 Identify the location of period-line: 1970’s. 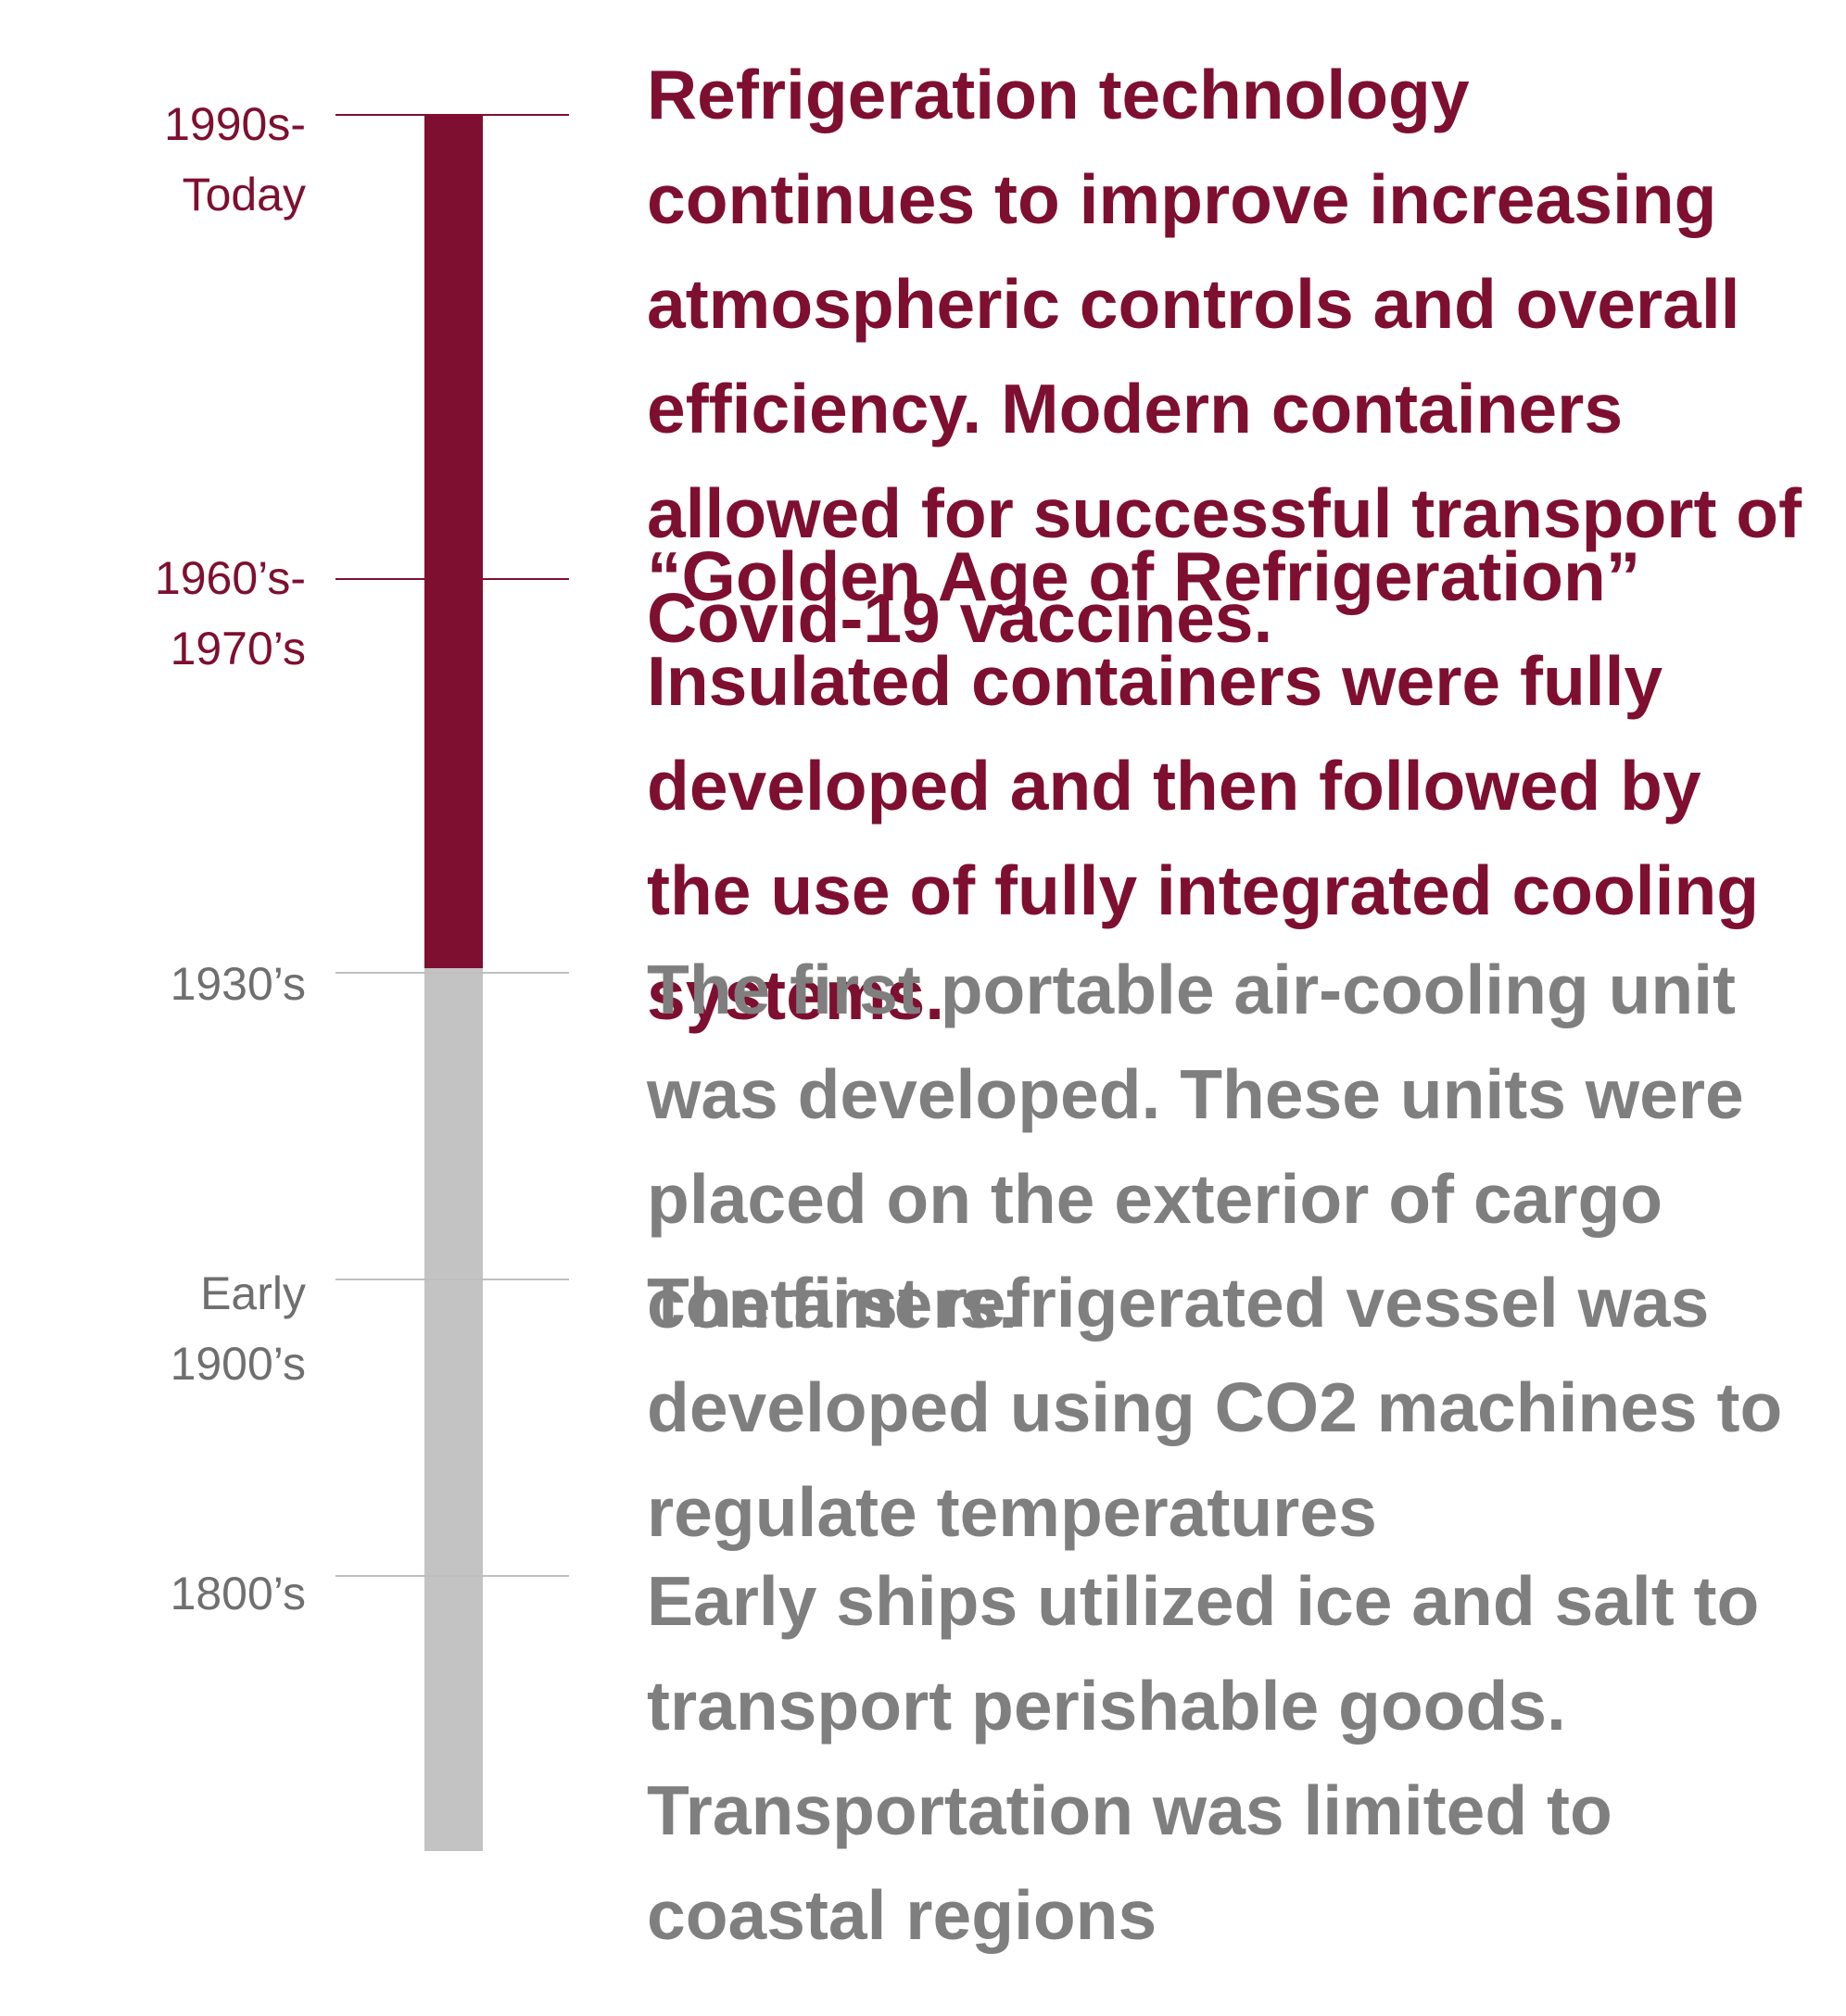
(238, 648).